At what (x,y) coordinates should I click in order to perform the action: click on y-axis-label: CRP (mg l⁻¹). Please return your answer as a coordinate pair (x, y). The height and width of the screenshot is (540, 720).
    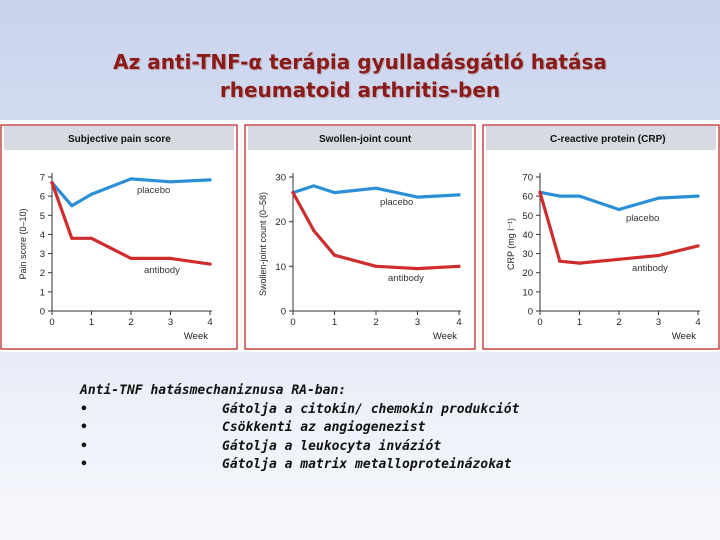
    Looking at the image, I should click on (511, 244).